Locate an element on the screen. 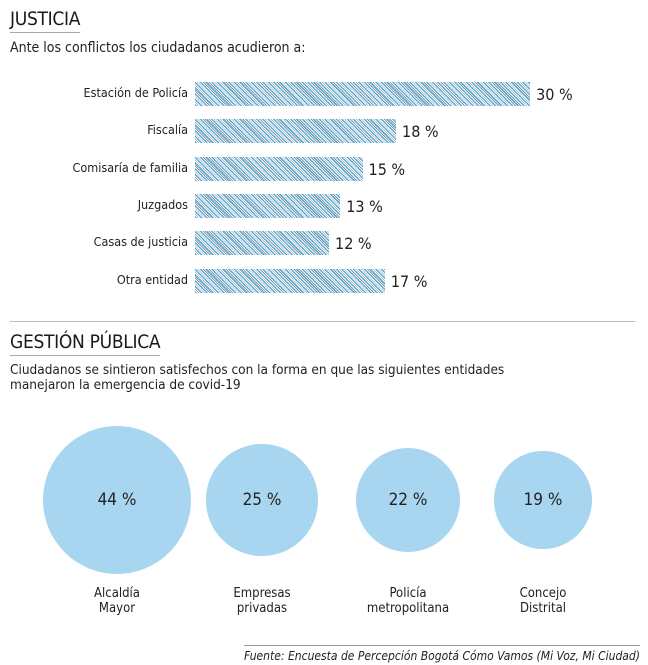  bar-value: 13 % is located at coordinates (364, 206).